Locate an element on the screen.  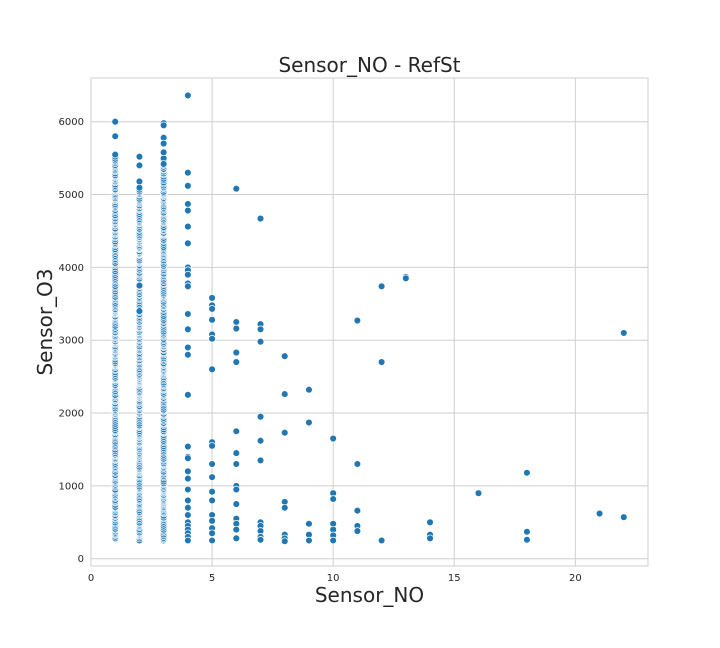
x-tick-label: 10 is located at coordinates (333, 578).